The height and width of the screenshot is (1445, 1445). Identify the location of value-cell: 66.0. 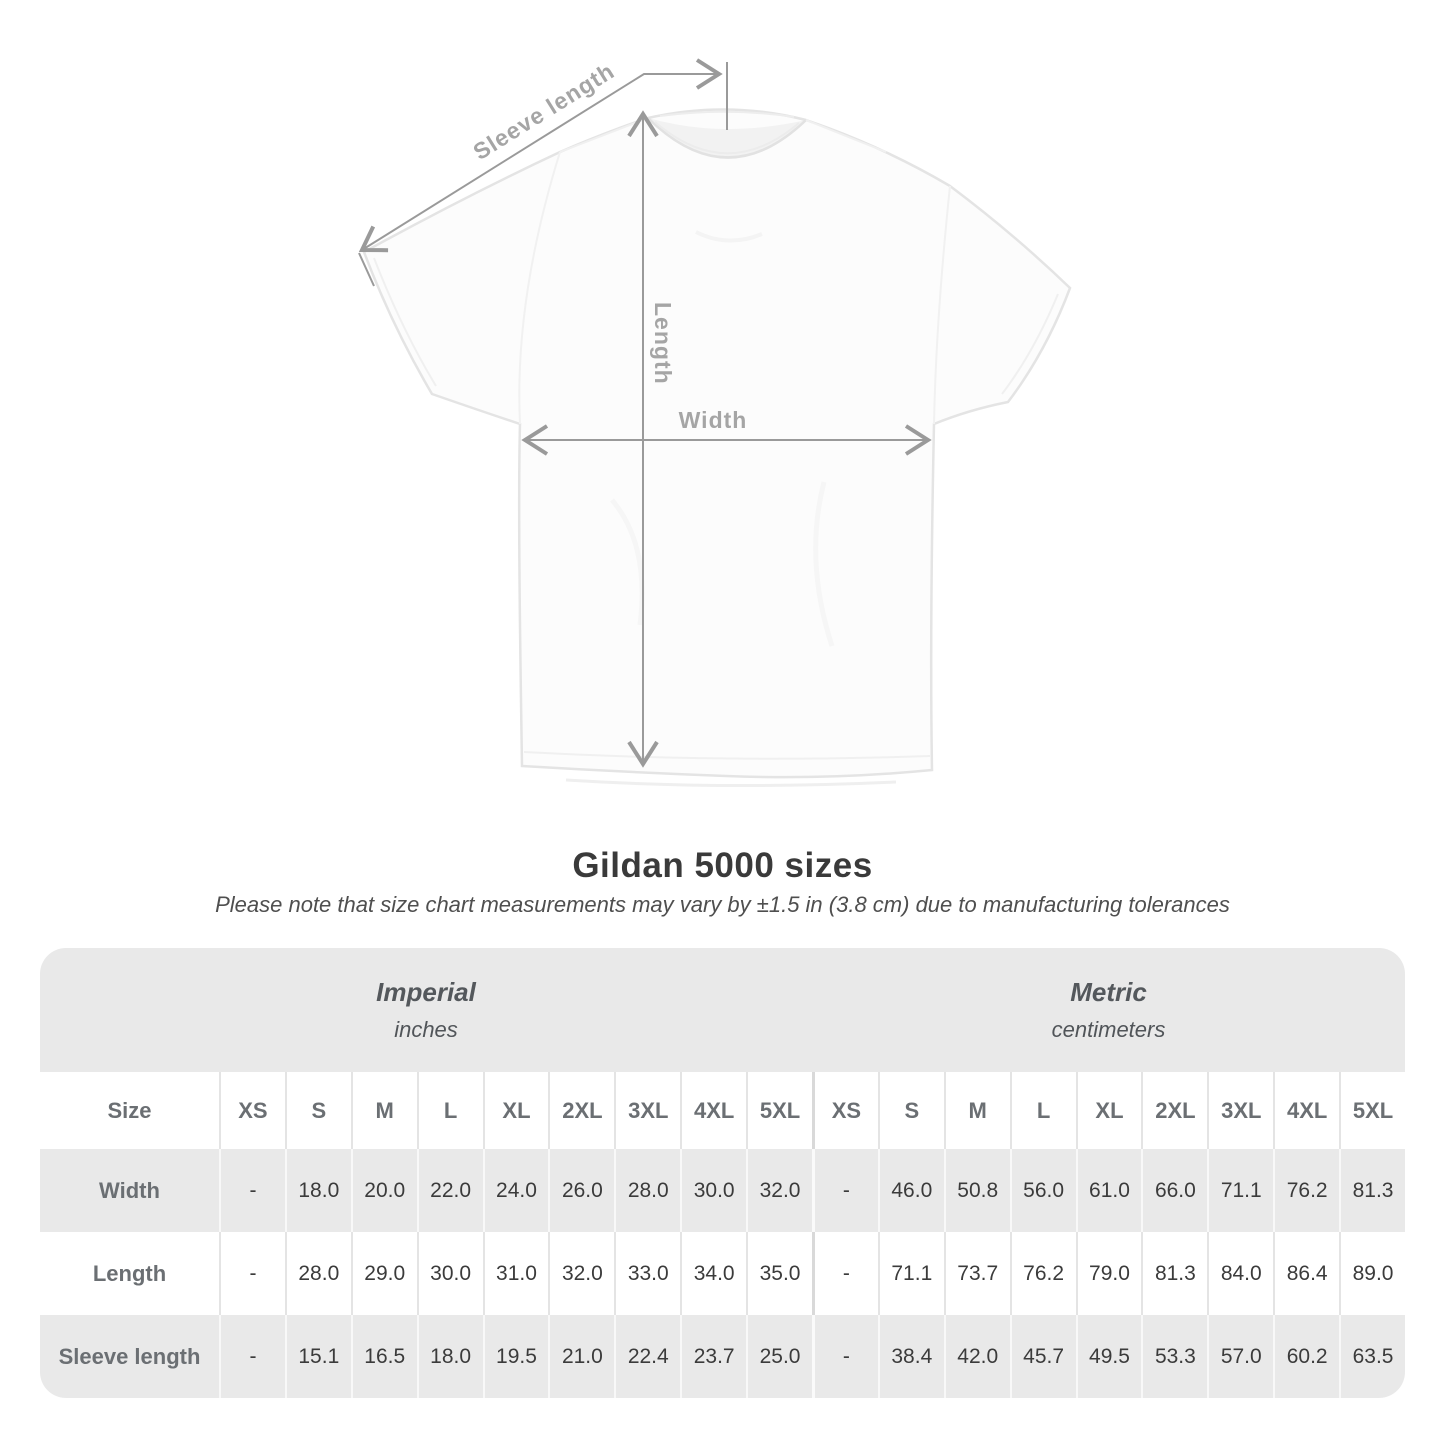
(1174, 1190).